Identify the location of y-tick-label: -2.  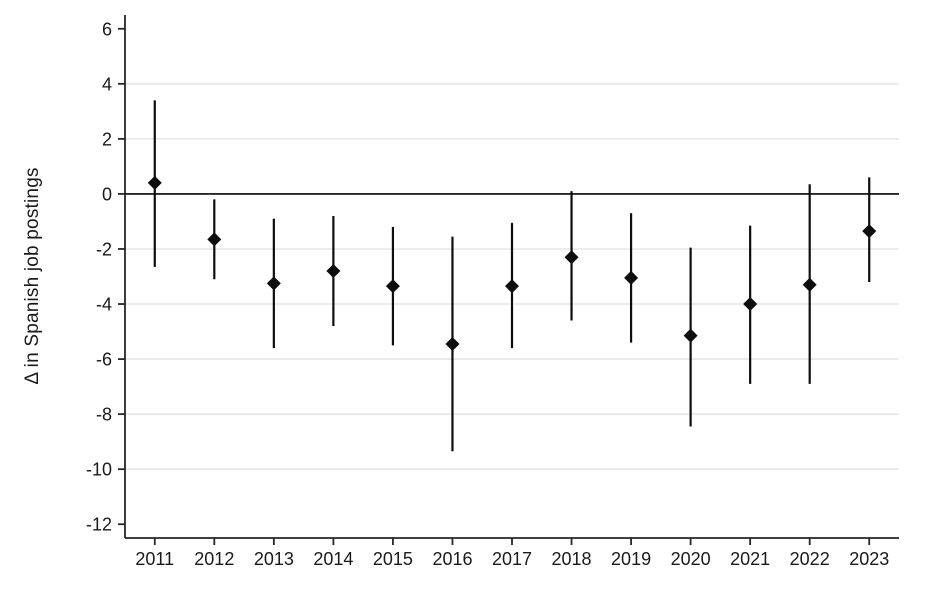
(104, 249).